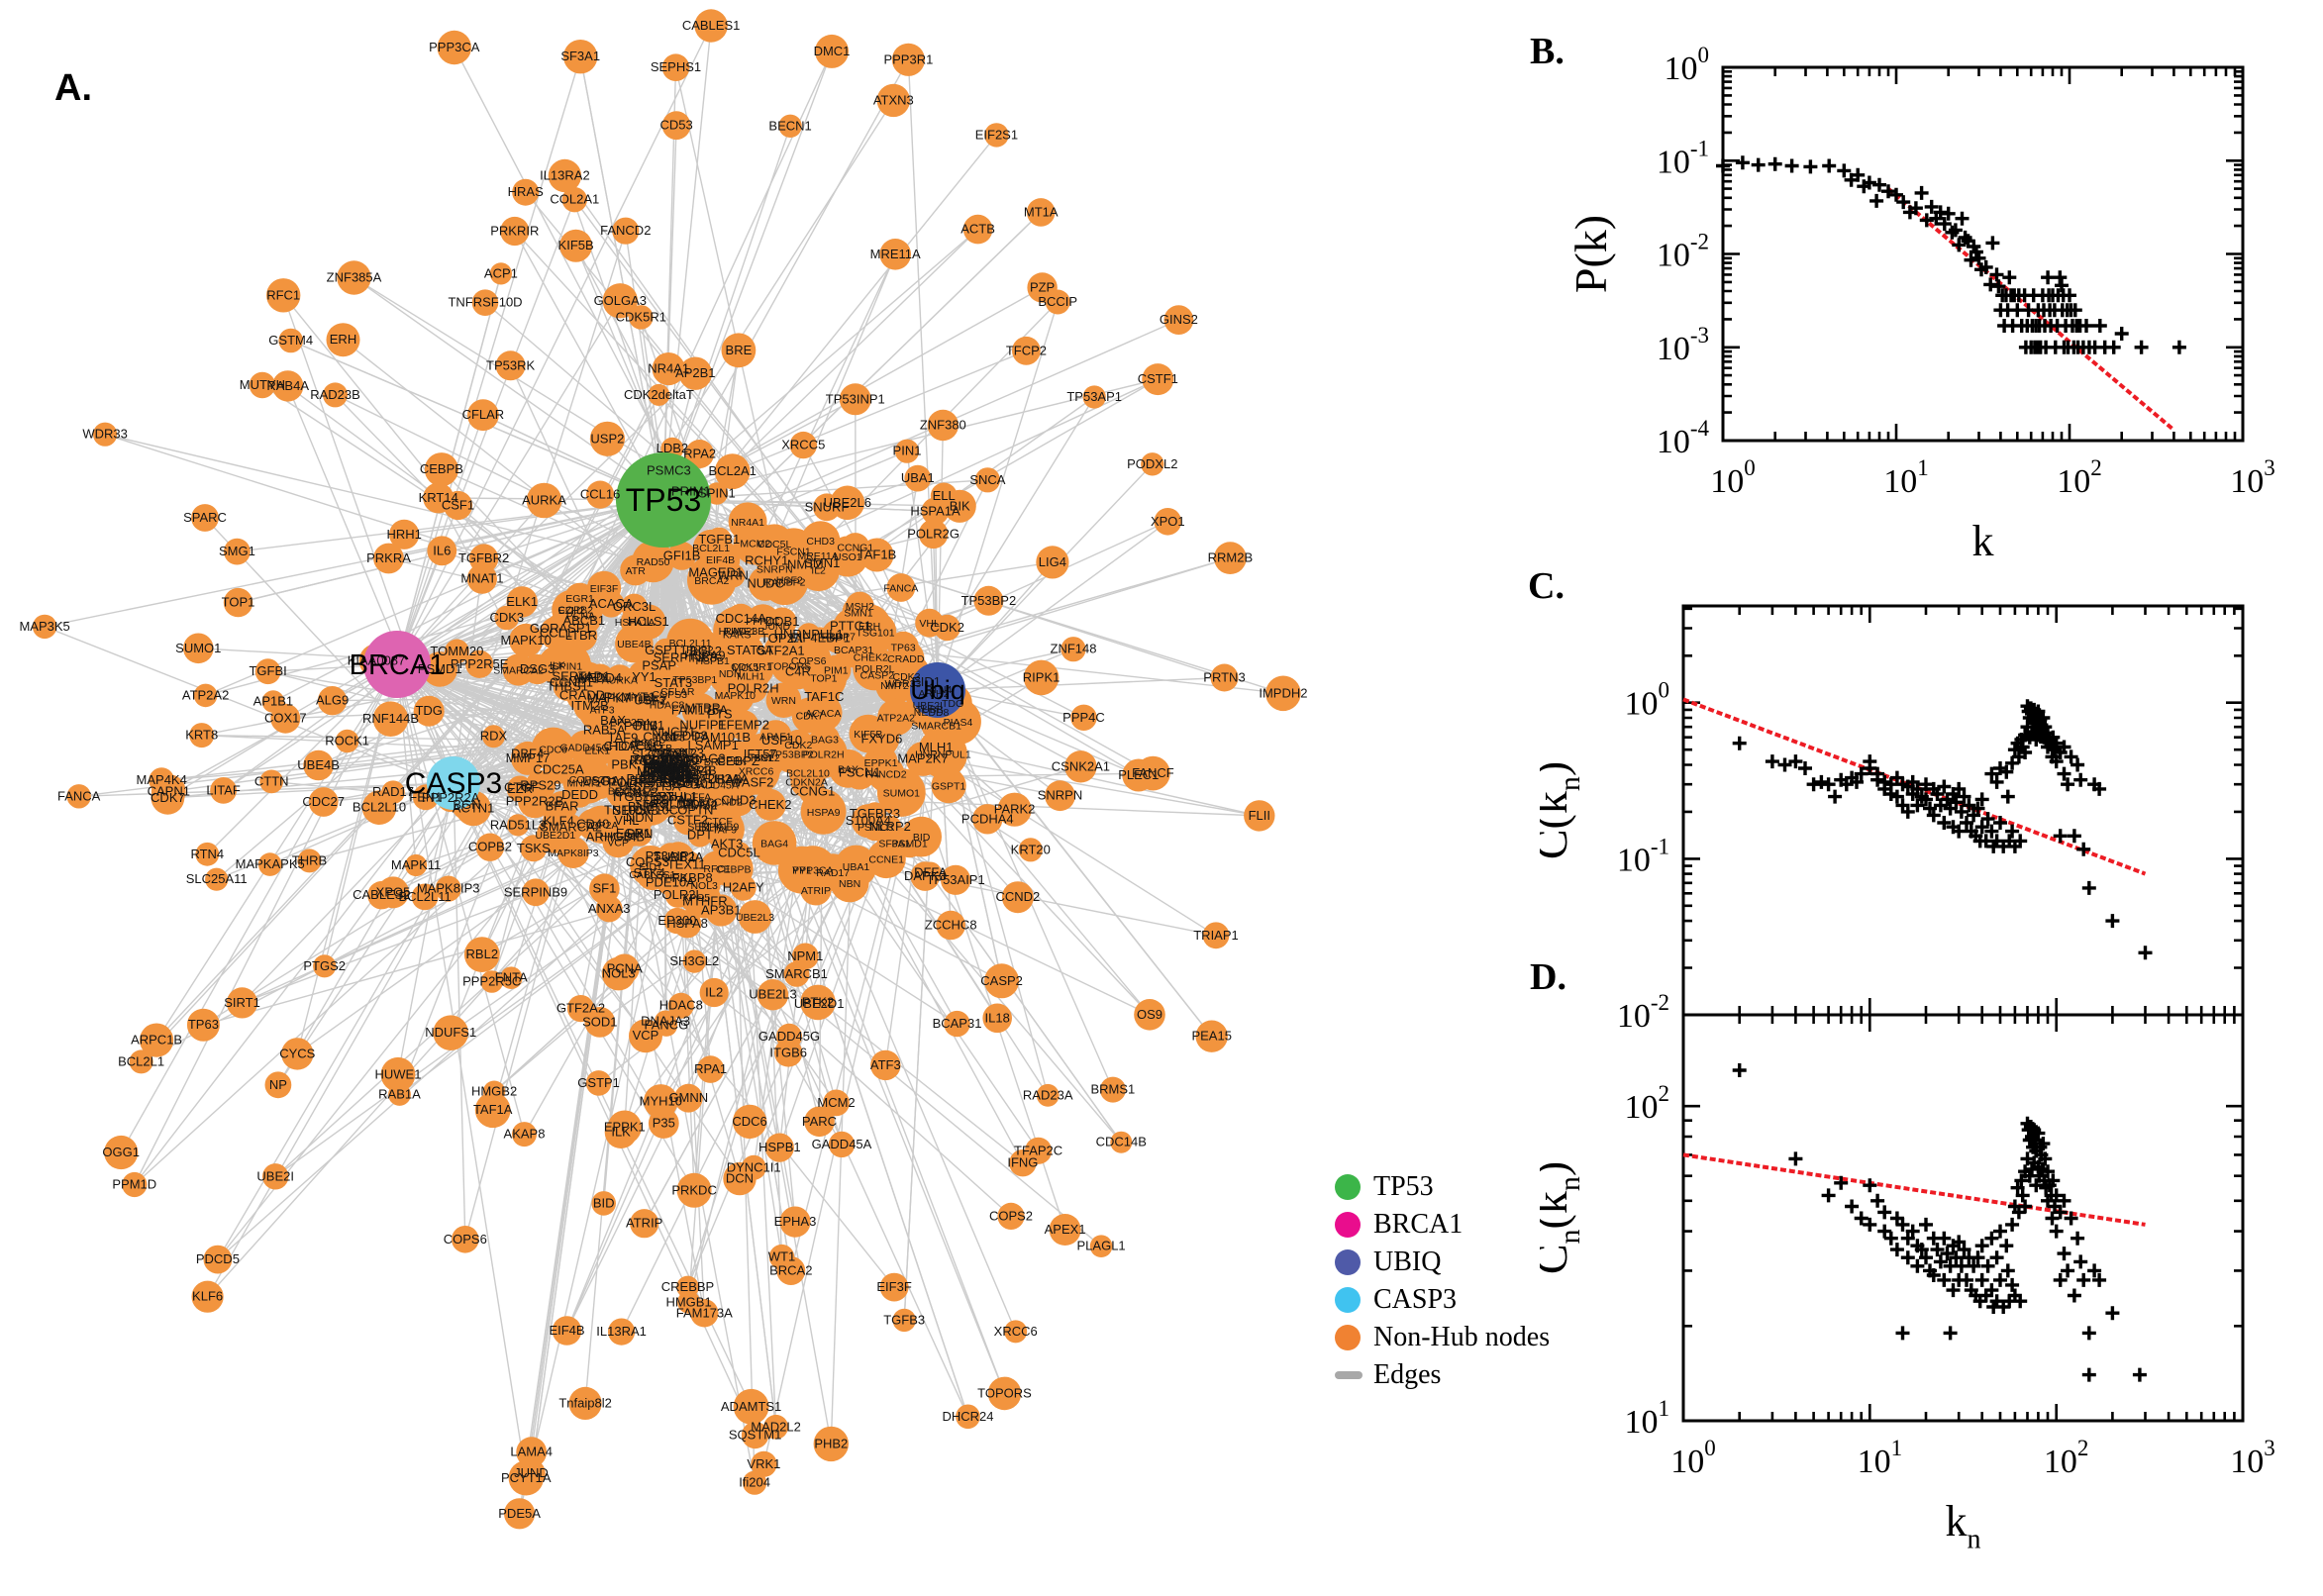 The image size is (2323, 1596). What do you see at coordinates (732, 470) in the screenshot?
I see `network-node-label: BCL2A1` at bounding box center [732, 470].